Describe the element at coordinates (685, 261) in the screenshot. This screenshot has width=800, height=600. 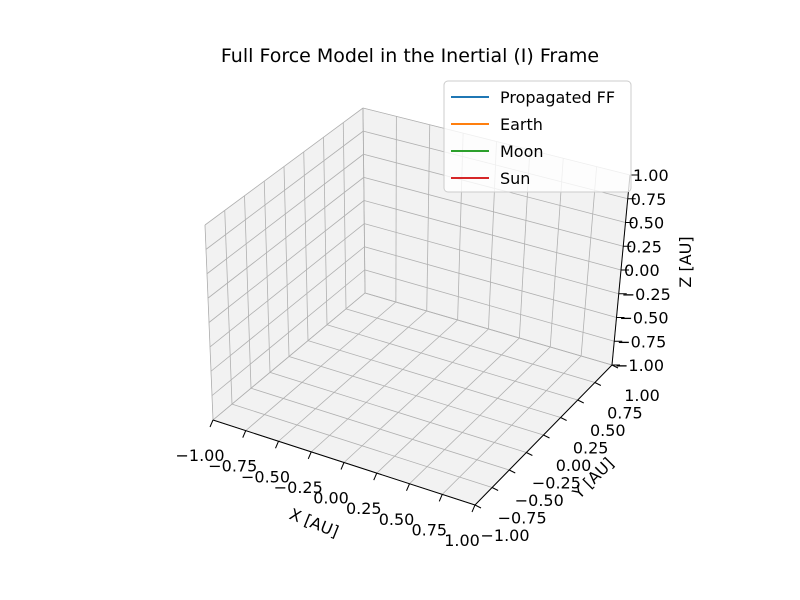
I see `z-axis-label: Z [AU]` at that location.